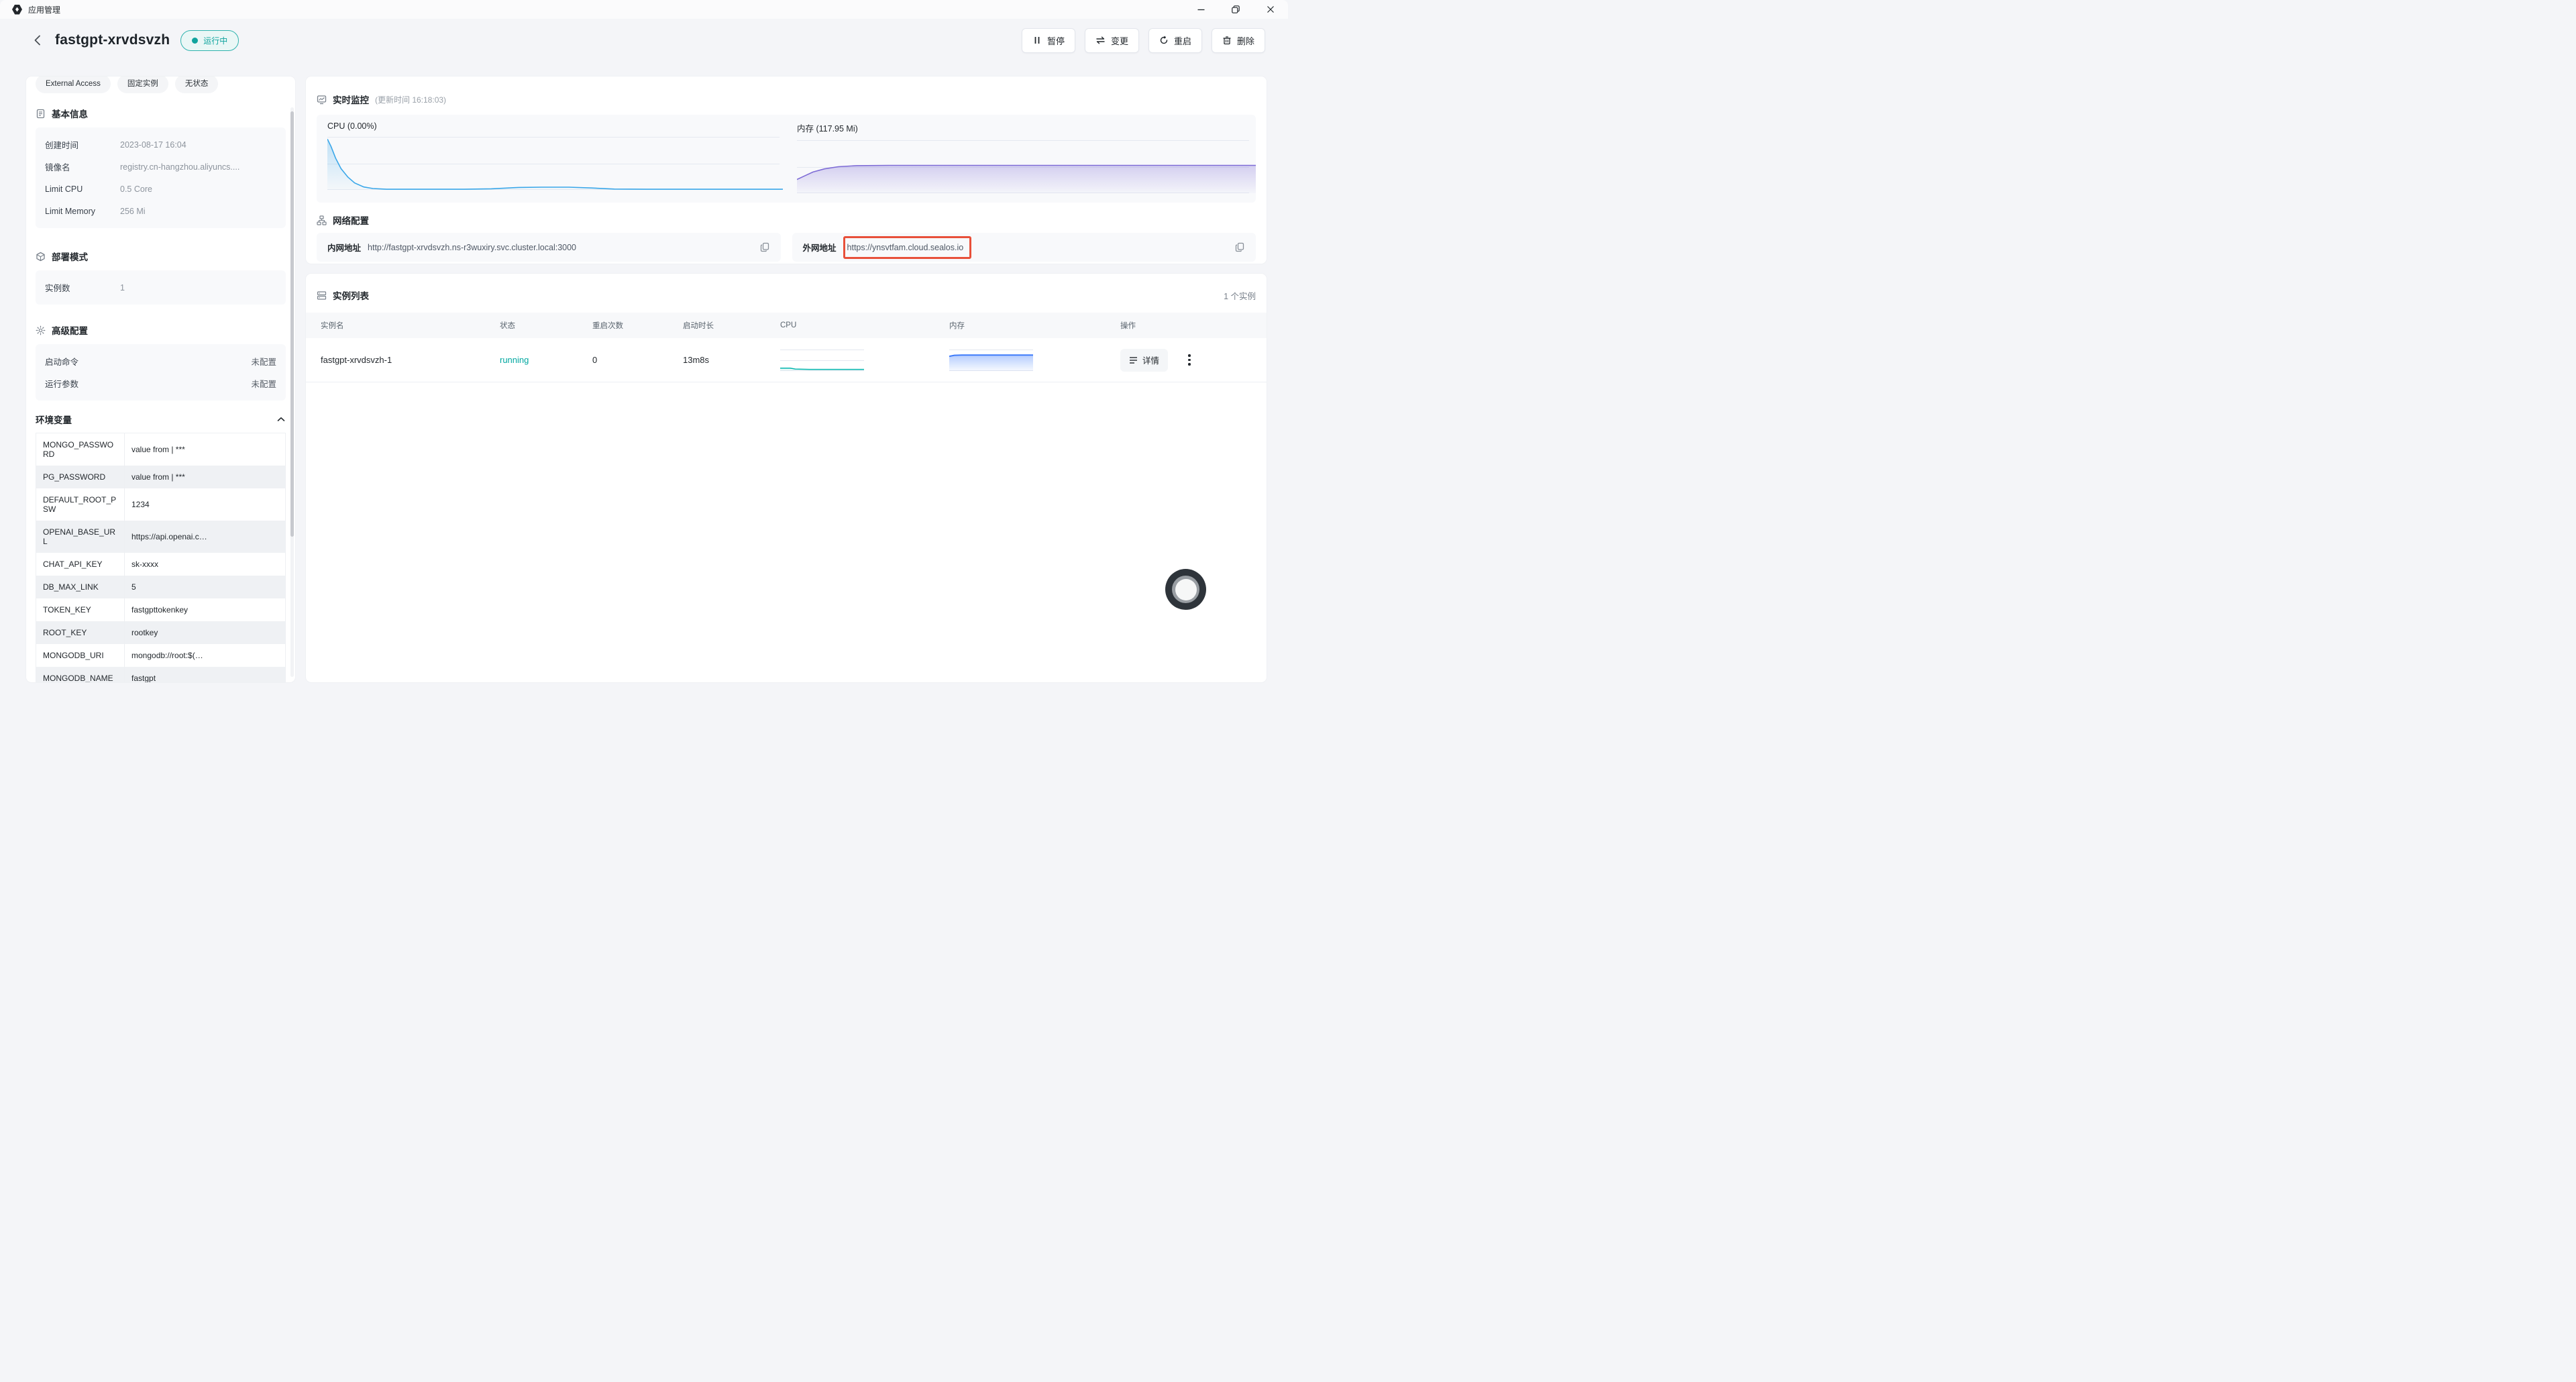  Describe the element at coordinates (133, 211) in the screenshot. I see `info-value: 256 Mi` at that location.